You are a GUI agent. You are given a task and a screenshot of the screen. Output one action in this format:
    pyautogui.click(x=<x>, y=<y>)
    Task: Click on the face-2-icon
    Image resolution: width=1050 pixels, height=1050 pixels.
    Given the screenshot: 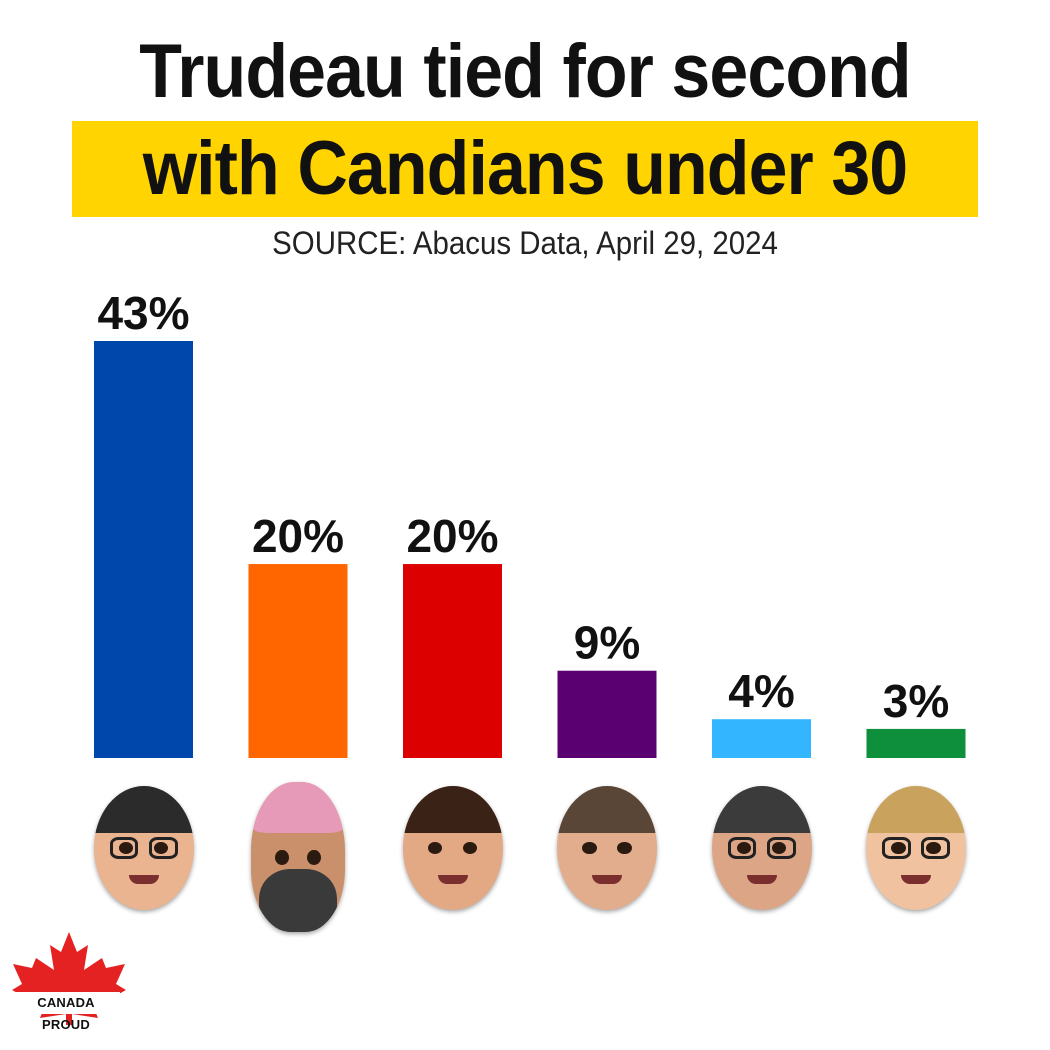 What is the action you would take?
    pyautogui.click(x=298, y=857)
    